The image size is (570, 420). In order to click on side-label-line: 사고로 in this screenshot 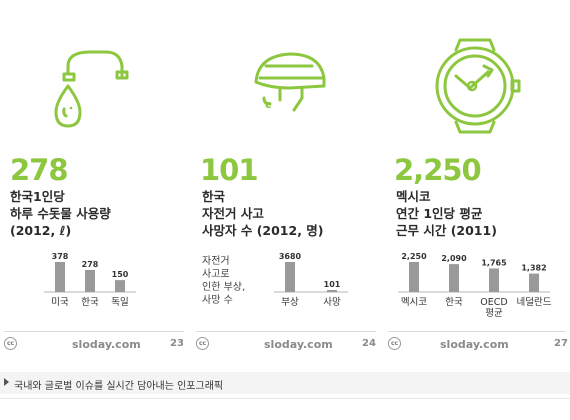, I will do `click(216, 274)`.